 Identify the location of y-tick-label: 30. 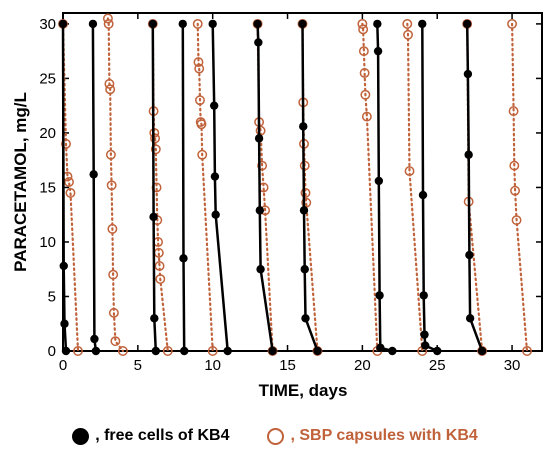
(47, 24).